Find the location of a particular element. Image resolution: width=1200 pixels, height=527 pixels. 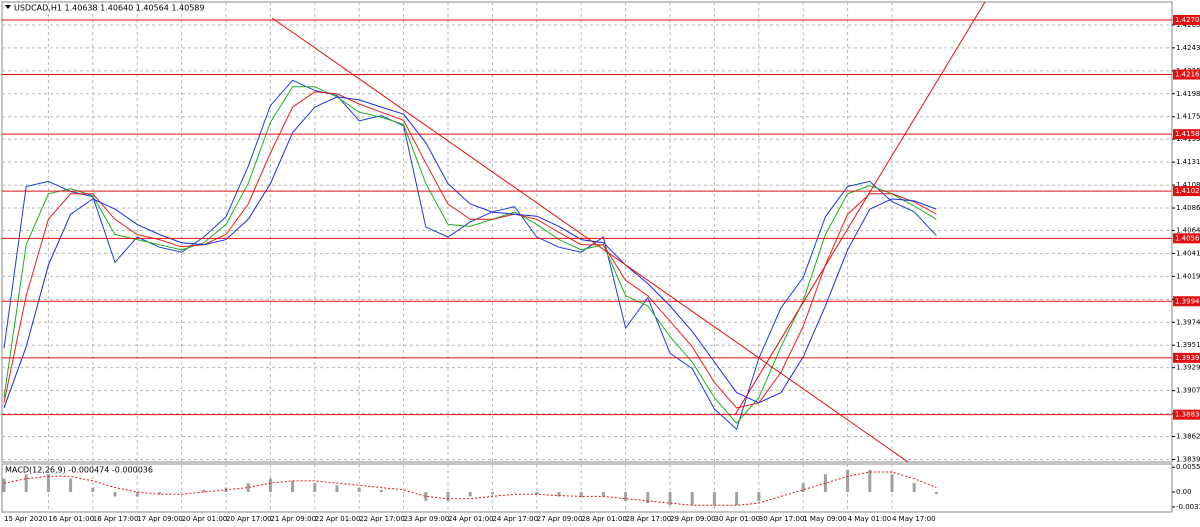

y-tick-label: 1.41085 is located at coordinates (1188, 185).